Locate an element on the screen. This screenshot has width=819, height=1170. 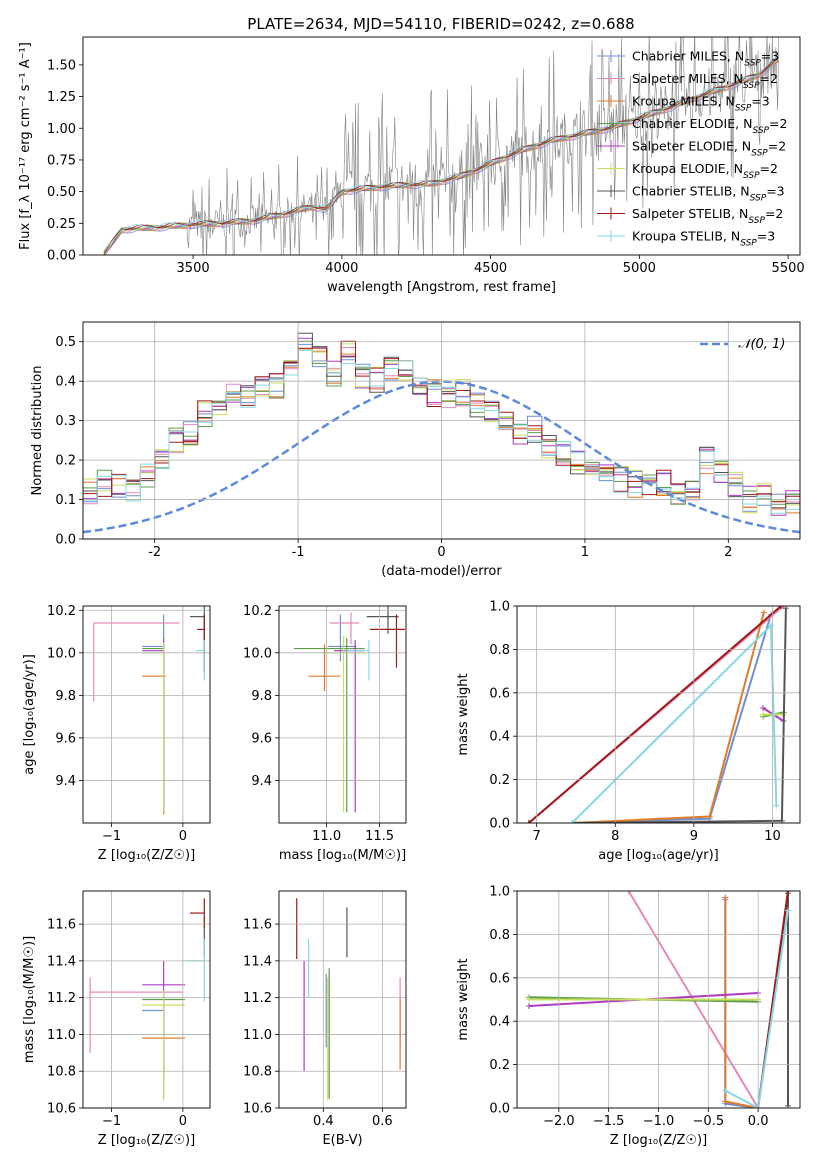
legend-entry: Kroupa ELODIE, NSSP=2 is located at coordinates (705, 171).